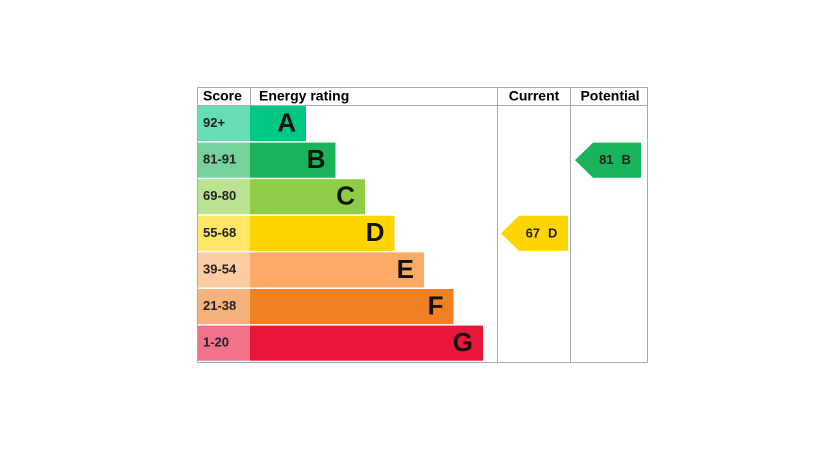 The height and width of the screenshot is (460, 819). I want to click on potential-letter: B, so click(626, 160).